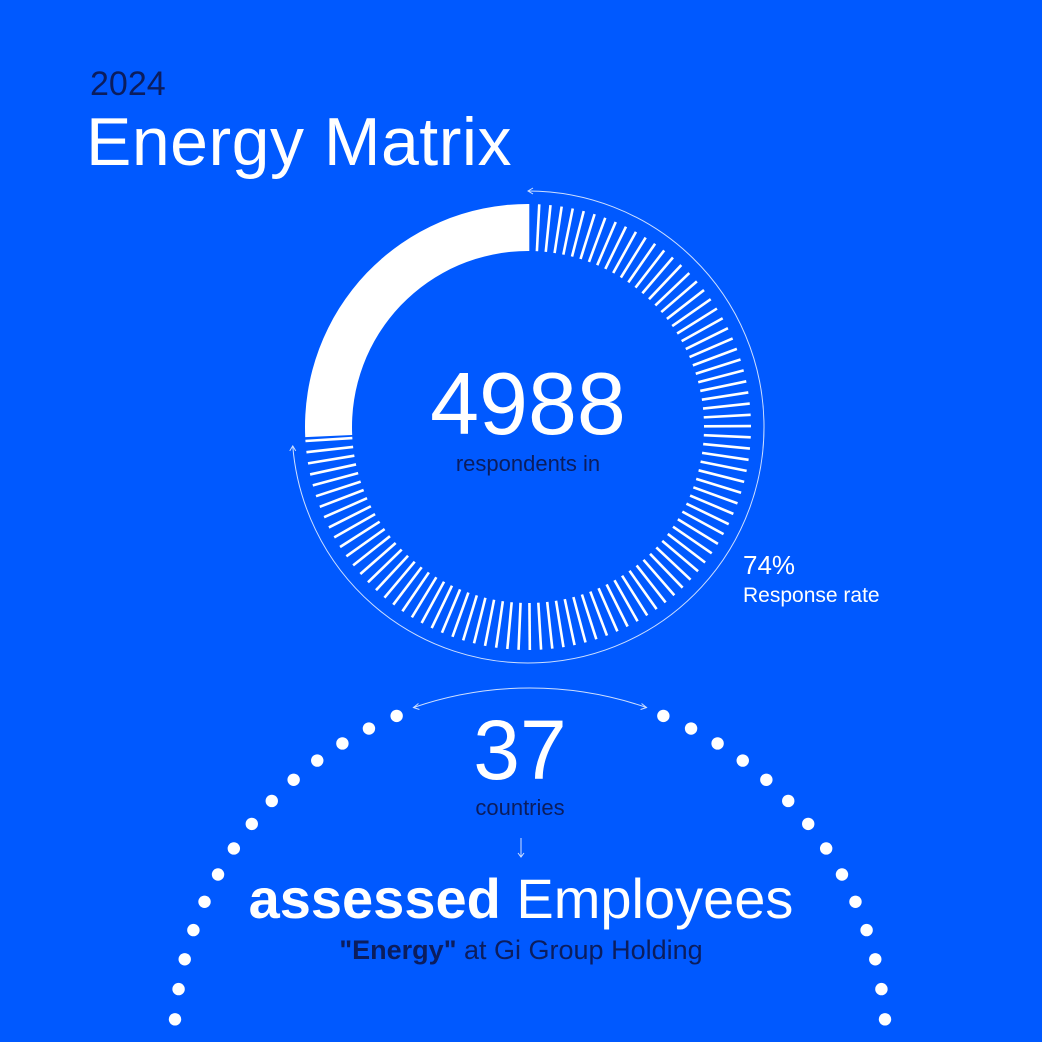 The image size is (1042, 1042). What do you see at coordinates (520, 750) in the screenshot?
I see `countries-count: 37` at bounding box center [520, 750].